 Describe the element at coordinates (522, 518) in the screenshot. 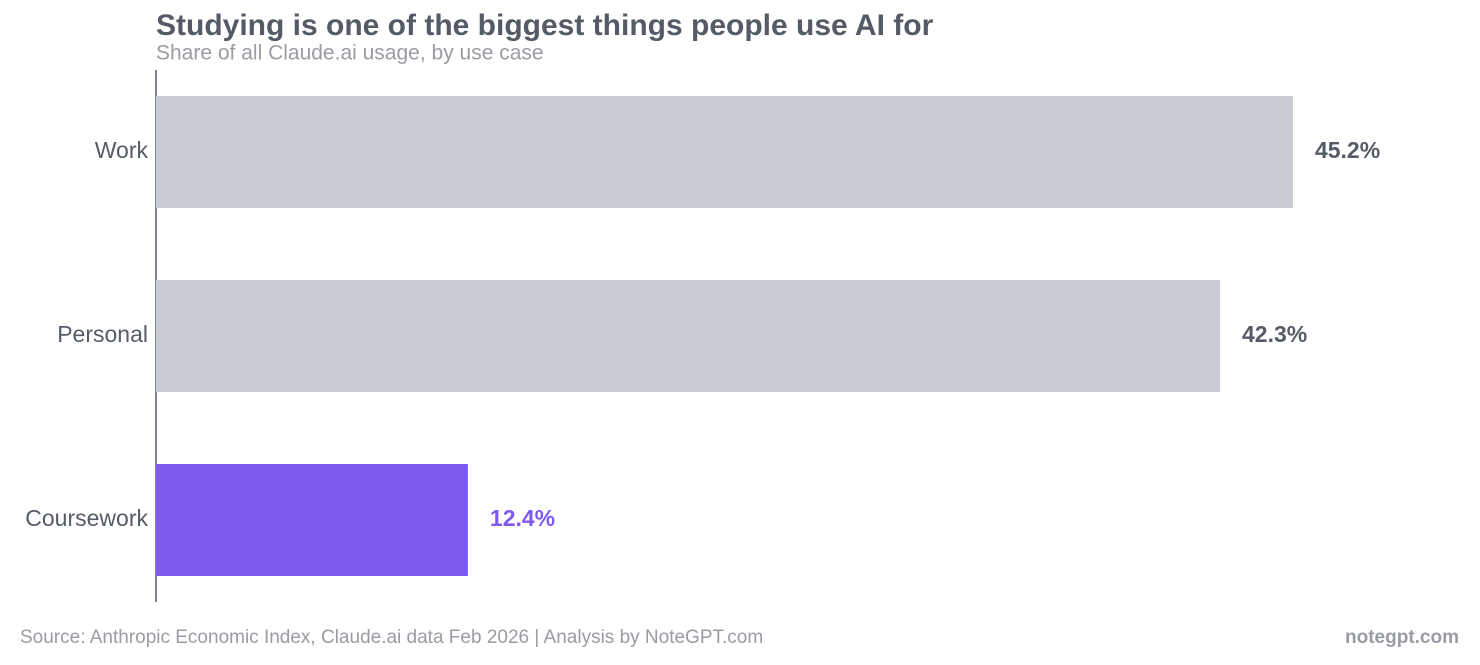

I see `value-label: 12.4%` at that location.